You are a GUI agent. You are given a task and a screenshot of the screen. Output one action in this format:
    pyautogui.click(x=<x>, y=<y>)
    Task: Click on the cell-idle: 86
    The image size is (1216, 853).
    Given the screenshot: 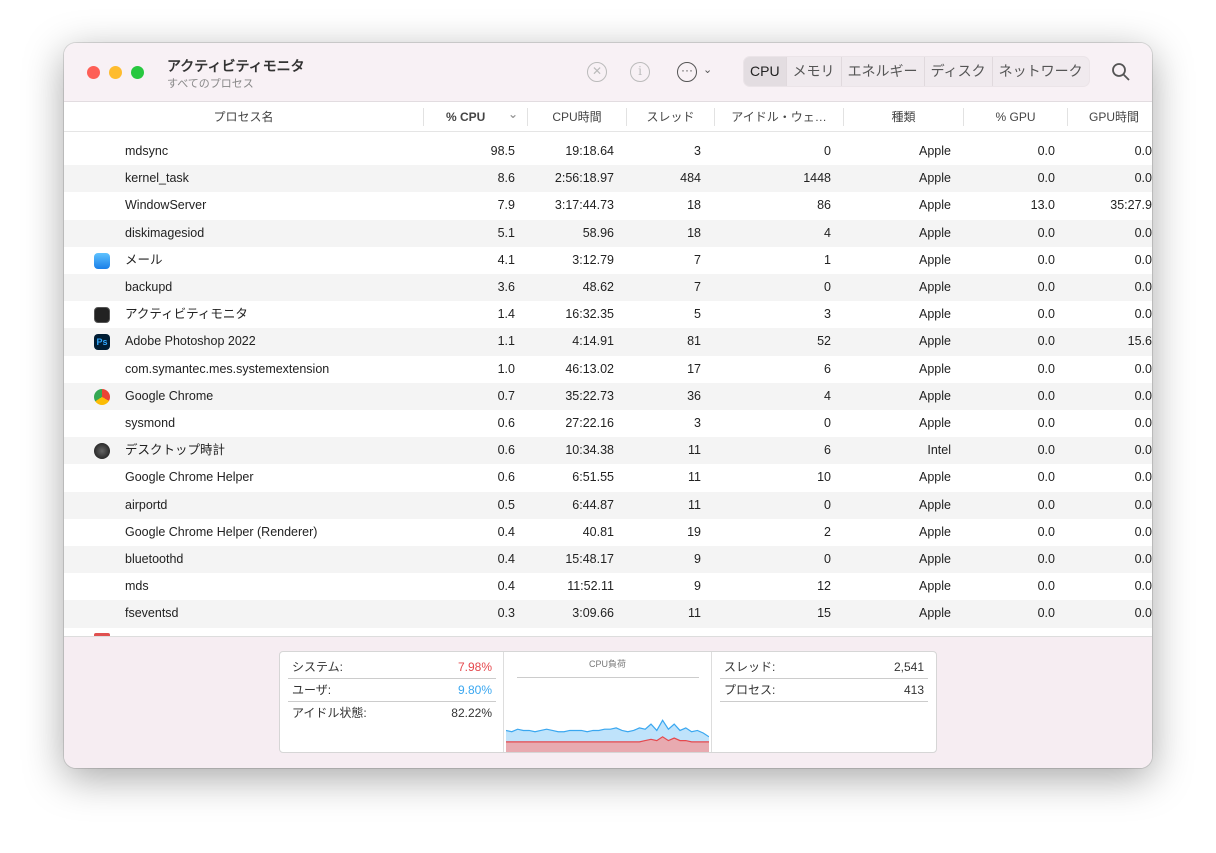 What is the action you would take?
    pyautogui.click(x=824, y=205)
    